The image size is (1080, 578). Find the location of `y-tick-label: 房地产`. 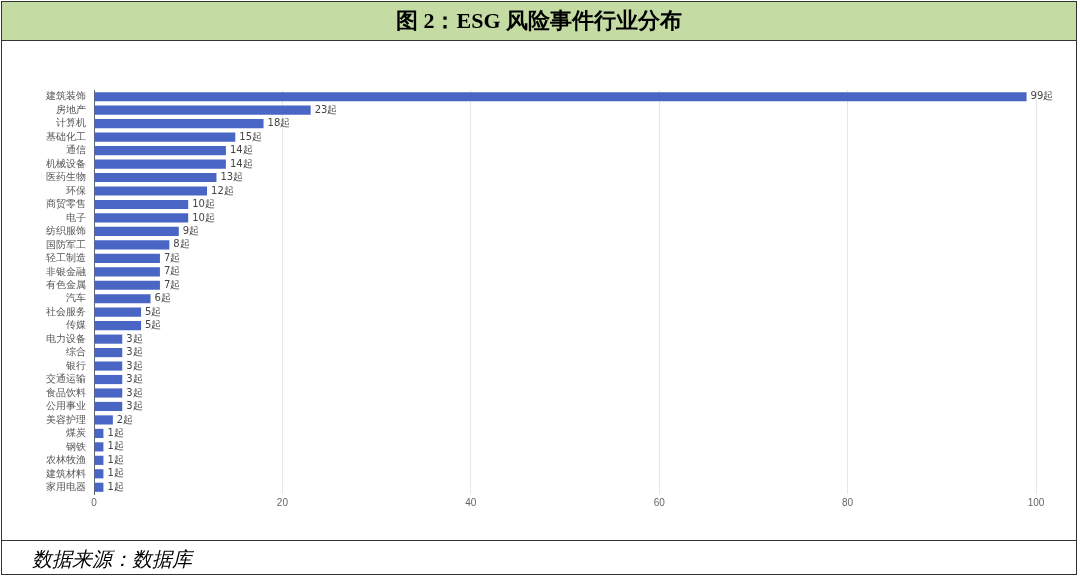

y-tick-label: 房地产 is located at coordinates (71, 109).